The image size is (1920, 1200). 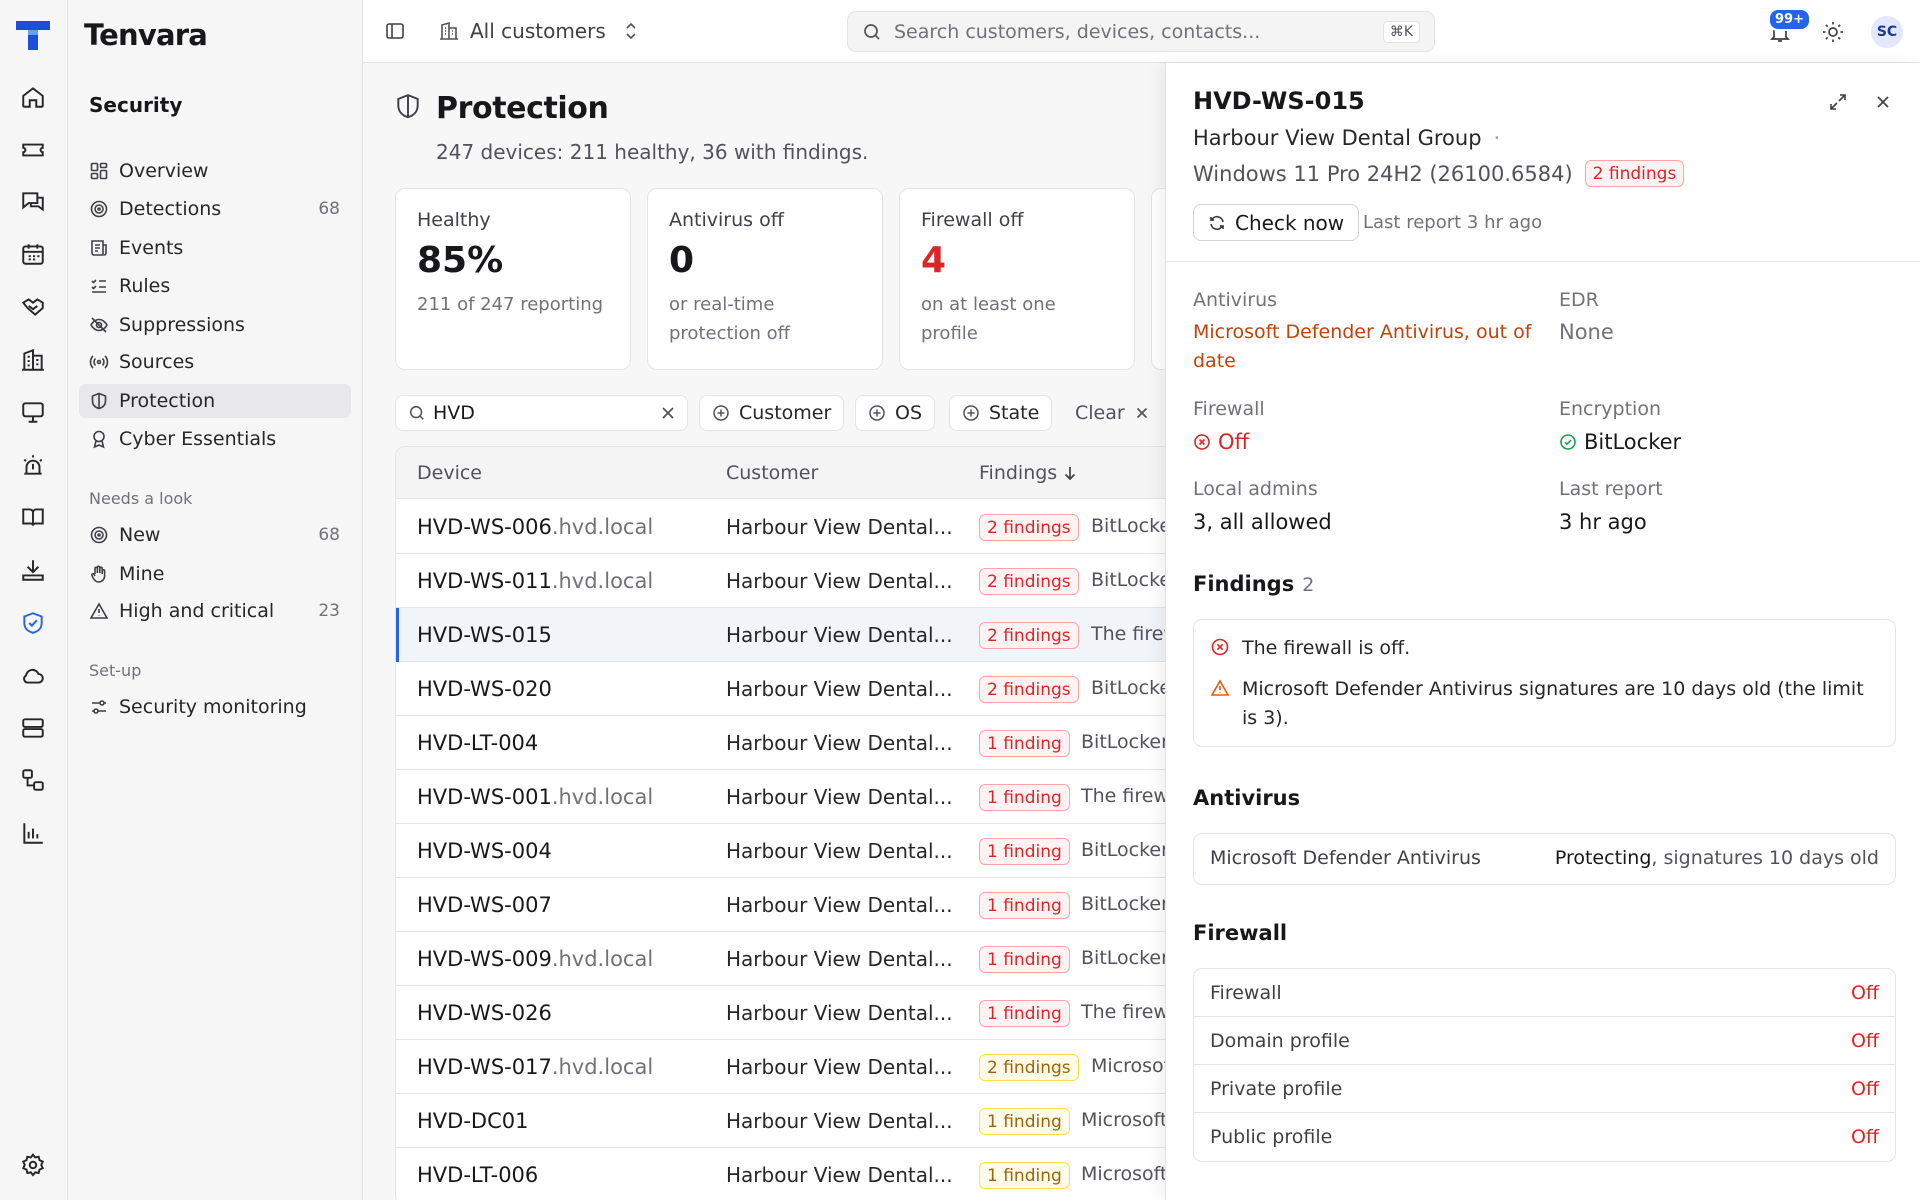 What do you see at coordinates (1112, 413) in the screenshot?
I see `clear-filters-button: Clear` at bounding box center [1112, 413].